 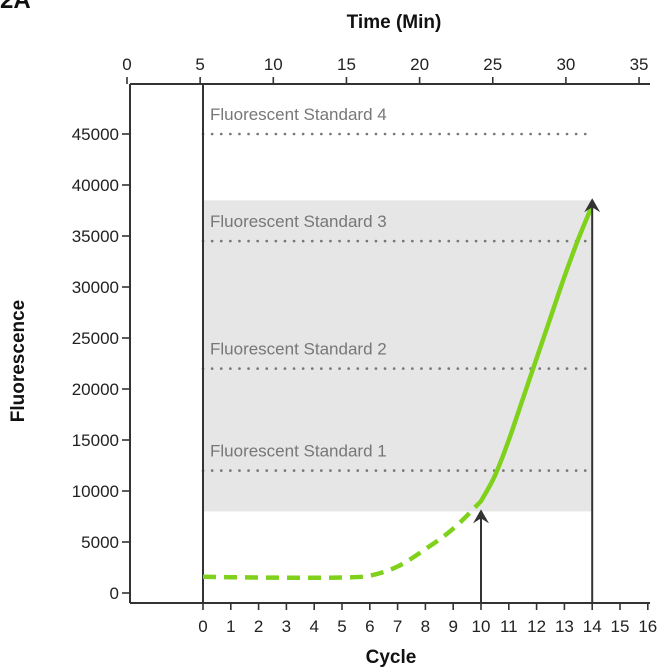 What do you see at coordinates (126, 64) in the screenshot?
I see `top-tick-label: 0` at bounding box center [126, 64].